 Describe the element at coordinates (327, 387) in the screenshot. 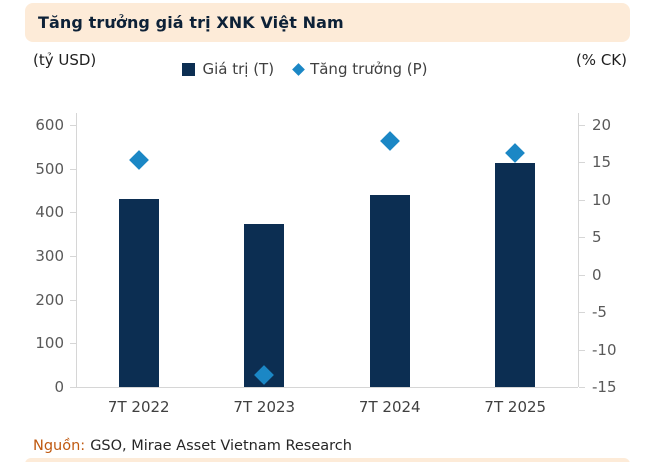

I see `x-axis-line` at that location.